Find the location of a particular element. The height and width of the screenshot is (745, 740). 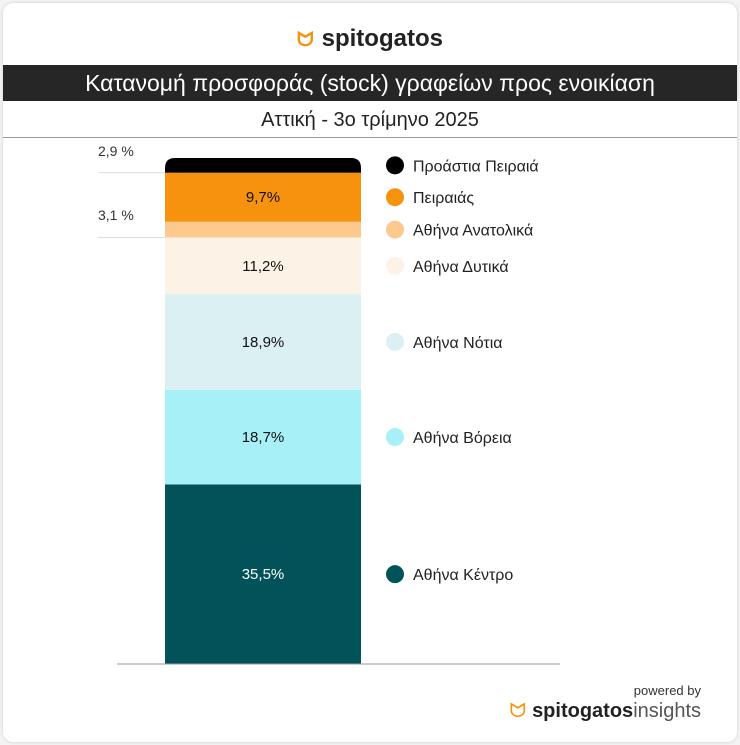

legend-label: Αθήνα Ανατολικά is located at coordinates (473, 231).